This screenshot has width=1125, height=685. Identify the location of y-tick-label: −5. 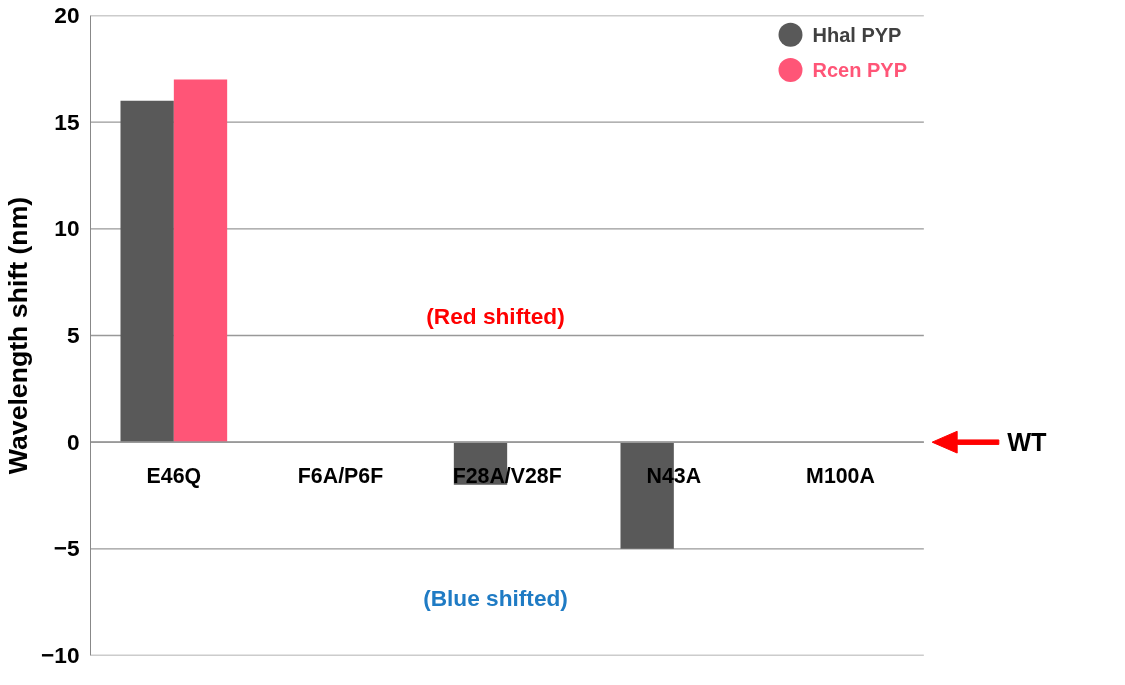
(66, 548).